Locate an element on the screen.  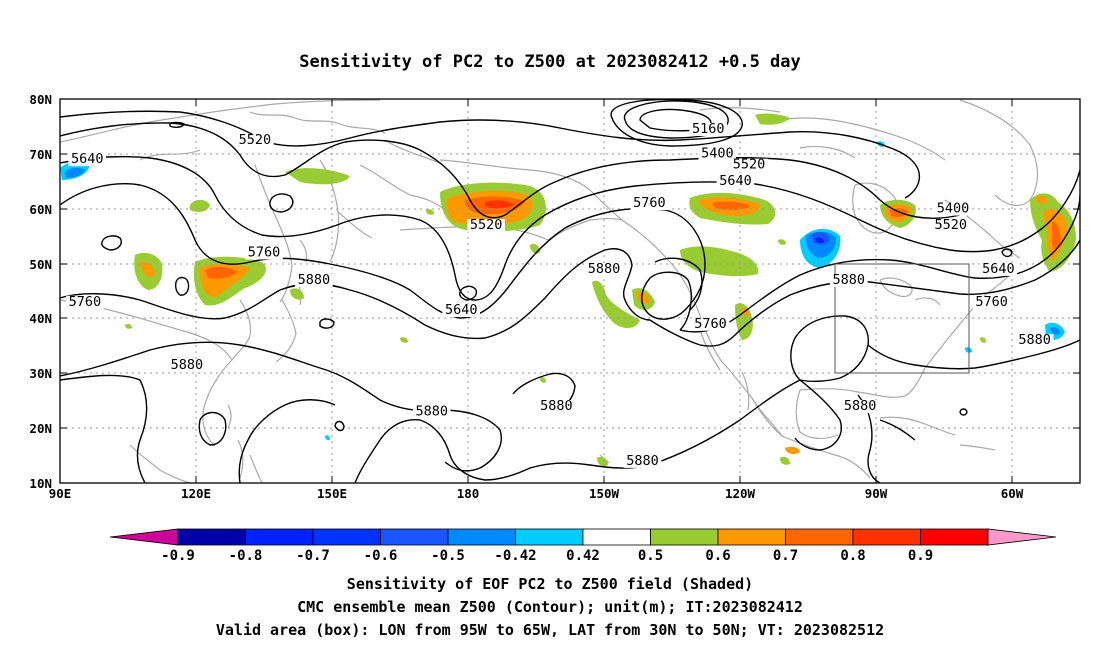
lat-label-30n: 30N is located at coordinates (40, 373).